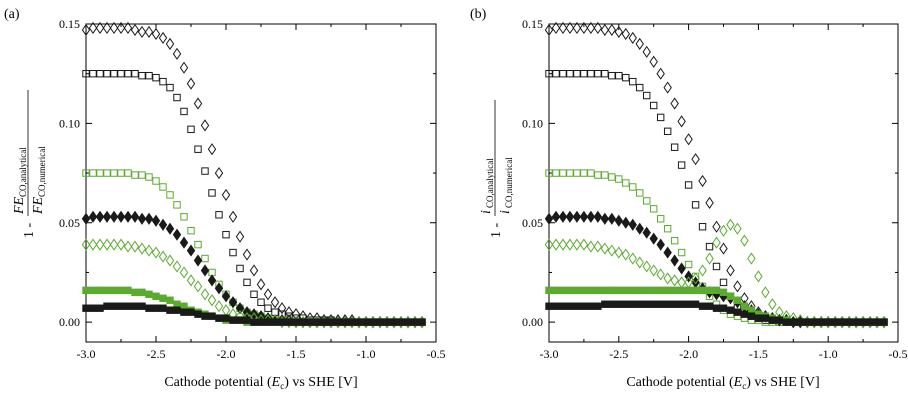  I want to click on x-tick-label: -2.0, so click(226, 354).